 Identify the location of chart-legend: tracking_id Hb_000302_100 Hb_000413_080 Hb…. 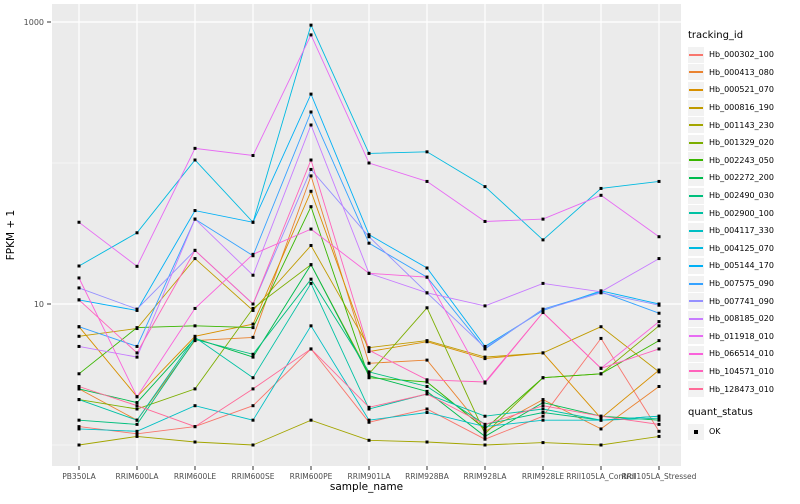
(744, 235).